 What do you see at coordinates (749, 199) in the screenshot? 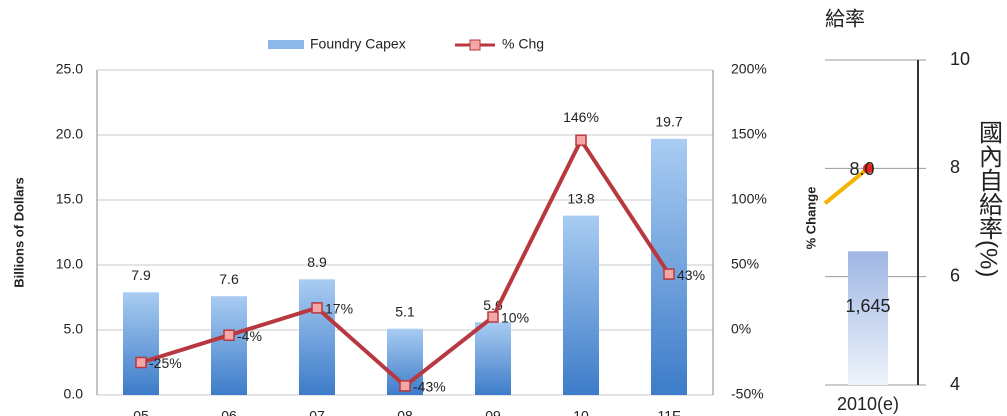
I see `y2-tick-label: 100%` at bounding box center [749, 199].